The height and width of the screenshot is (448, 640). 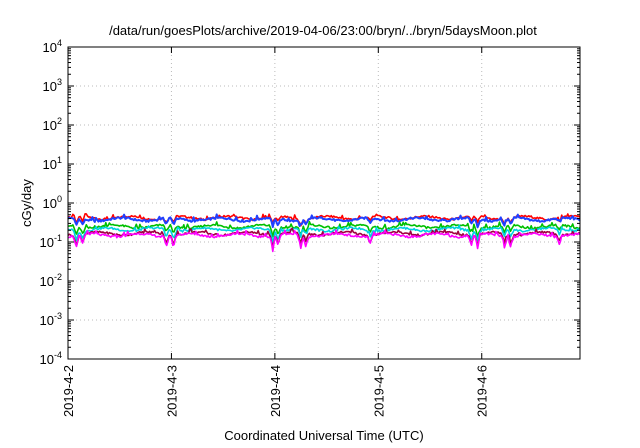 What do you see at coordinates (324, 237) in the screenshot?
I see `series-line-maroon` at bounding box center [324, 237].